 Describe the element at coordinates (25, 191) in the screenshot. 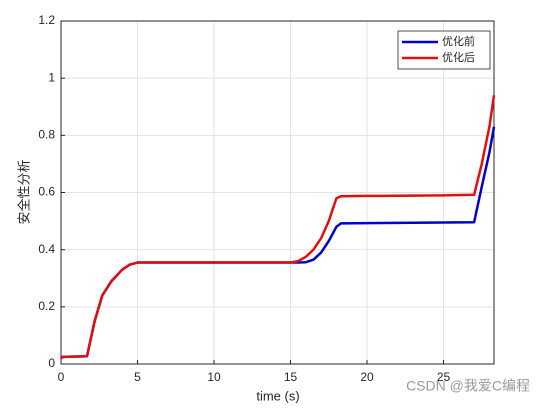

I see `y-axis-label: 安全性分析` at that location.